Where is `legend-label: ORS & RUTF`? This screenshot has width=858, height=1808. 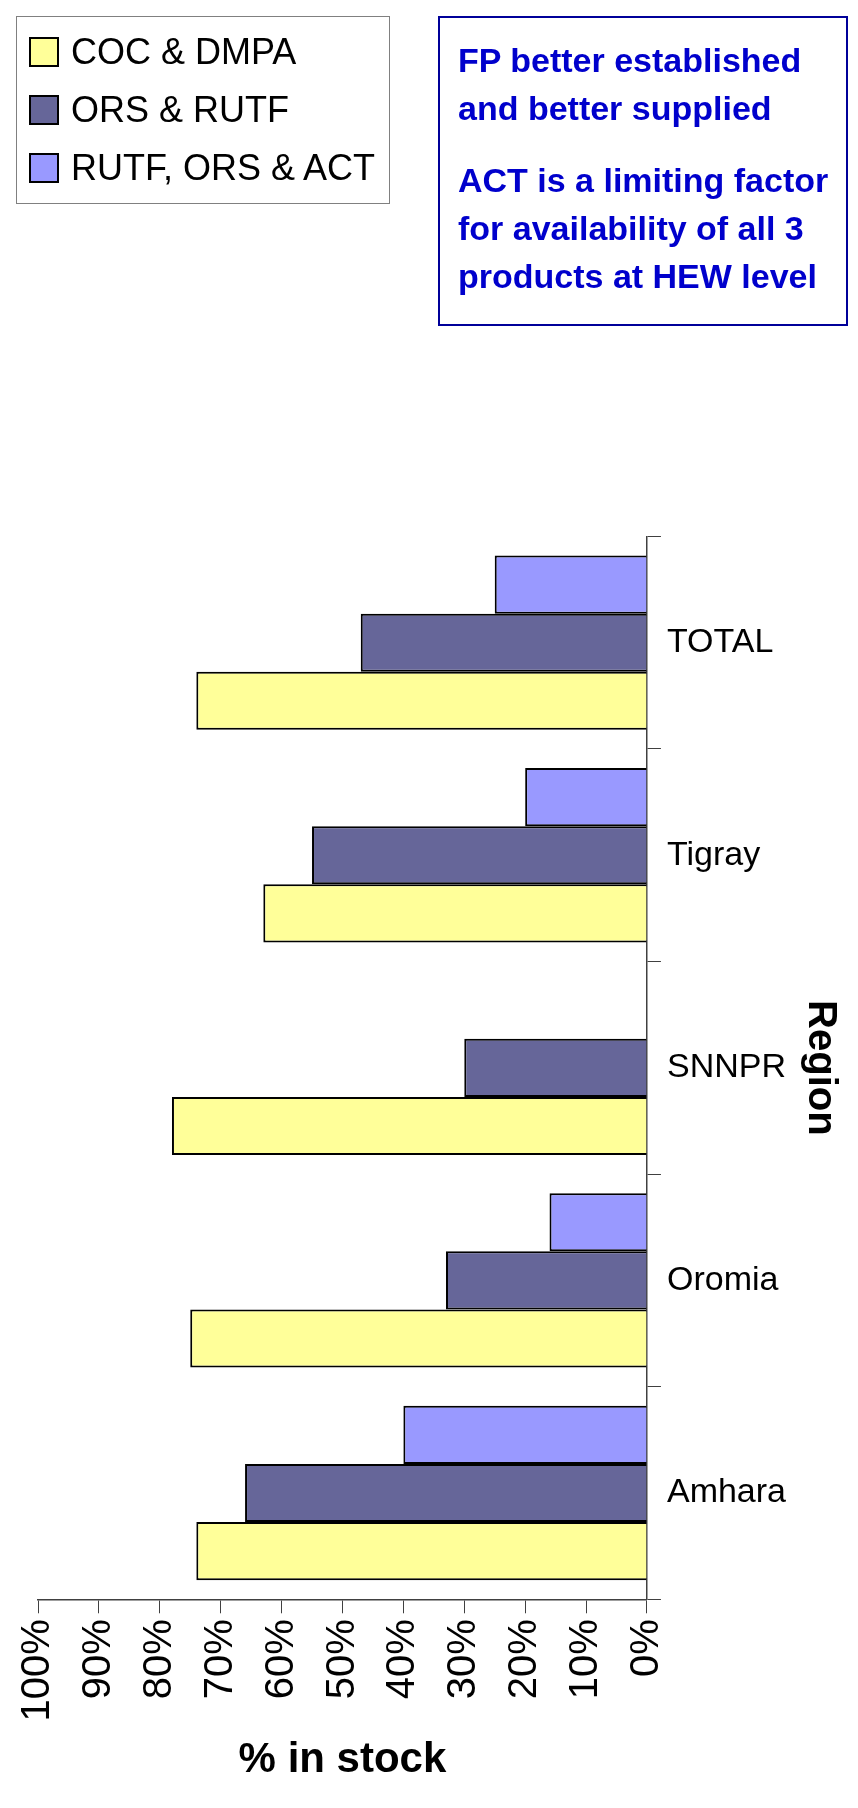
legend-label: ORS & RUTF is located at coordinates (180, 110).